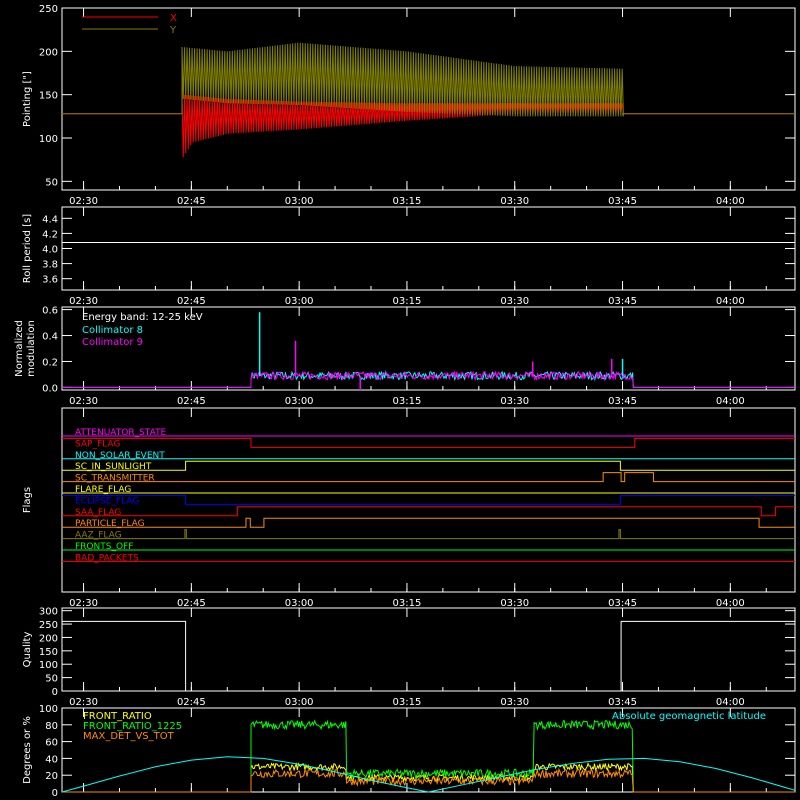 Image resolution: width=800 pixels, height=800 pixels. I want to click on flag-label: FLARE_FLAG, so click(103, 490).